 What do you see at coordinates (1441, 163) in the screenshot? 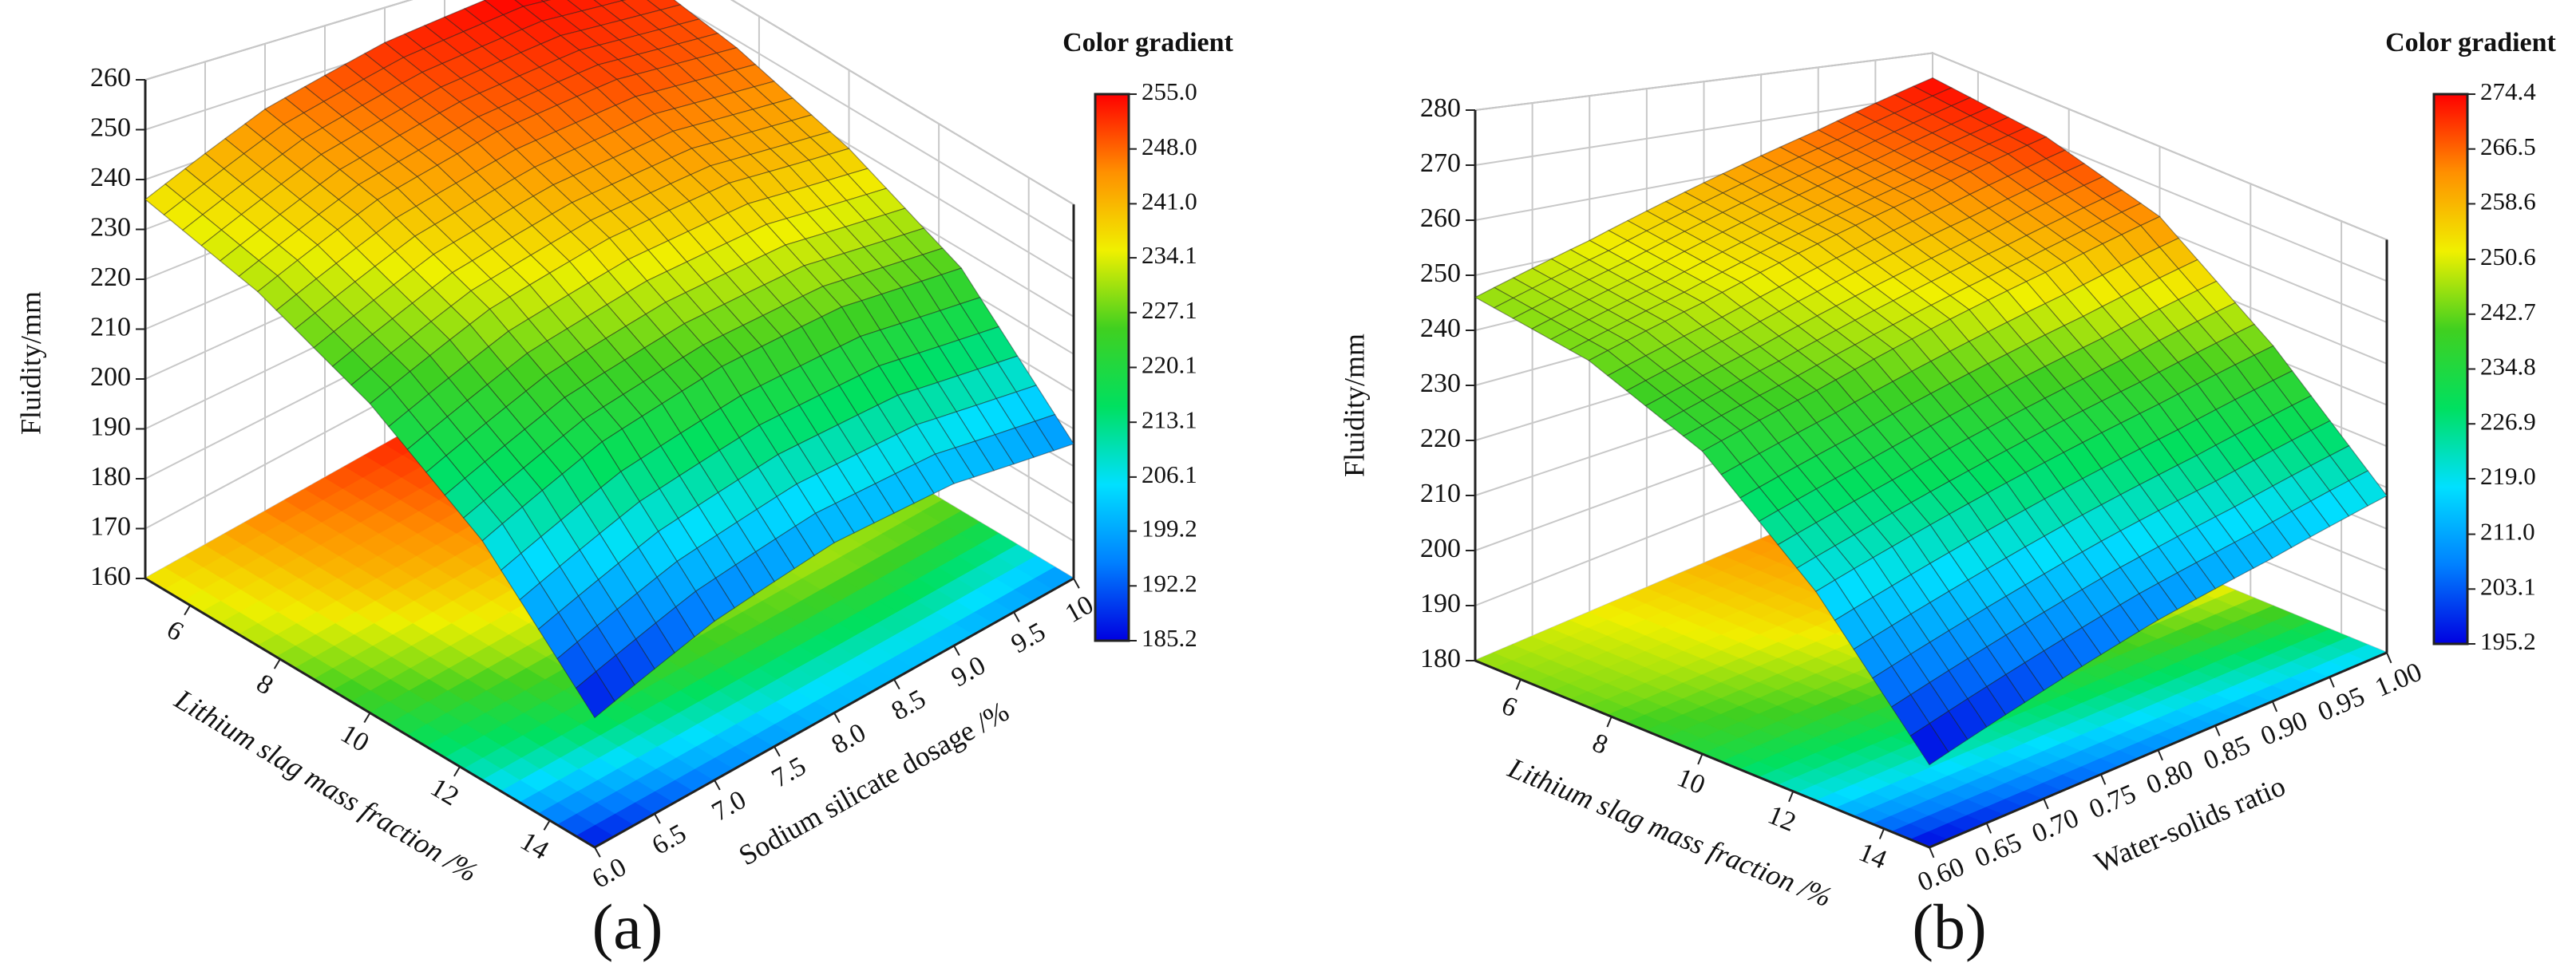
I see `z-tick-label: 270` at bounding box center [1441, 163].